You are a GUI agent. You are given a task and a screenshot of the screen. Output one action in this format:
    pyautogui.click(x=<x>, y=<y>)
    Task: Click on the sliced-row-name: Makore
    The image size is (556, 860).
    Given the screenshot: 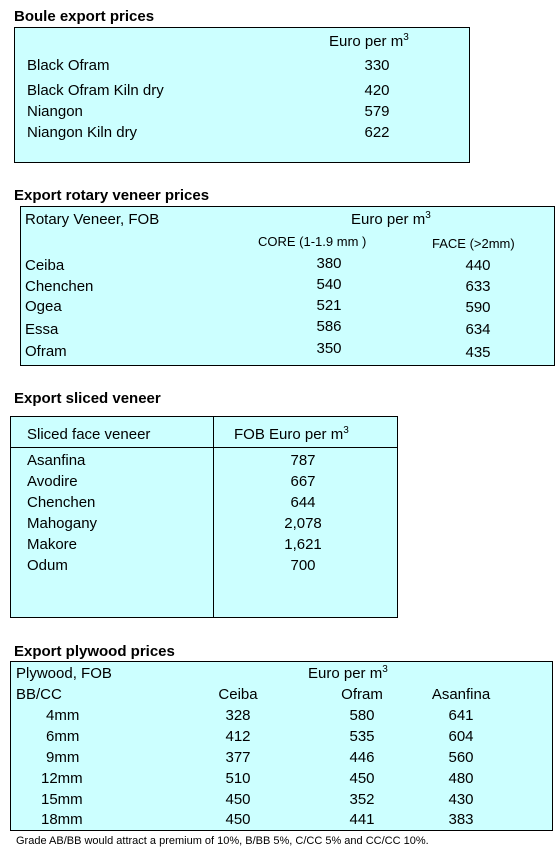 What is the action you would take?
    pyautogui.click(x=52, y=544)
    